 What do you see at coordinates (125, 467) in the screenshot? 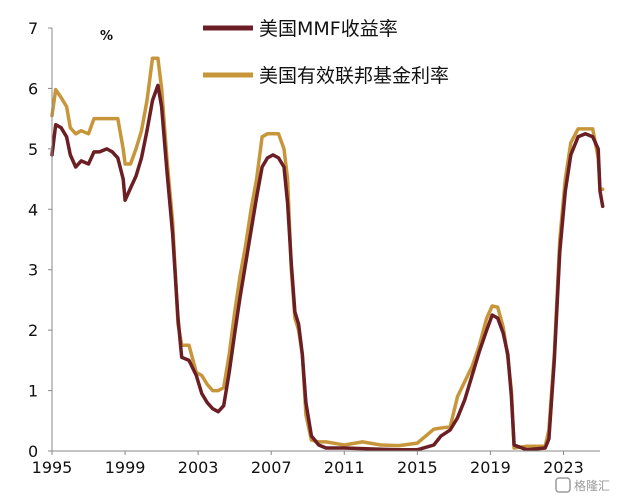
I see `x-tick-label: 1999` at bounding box center [125, 467].